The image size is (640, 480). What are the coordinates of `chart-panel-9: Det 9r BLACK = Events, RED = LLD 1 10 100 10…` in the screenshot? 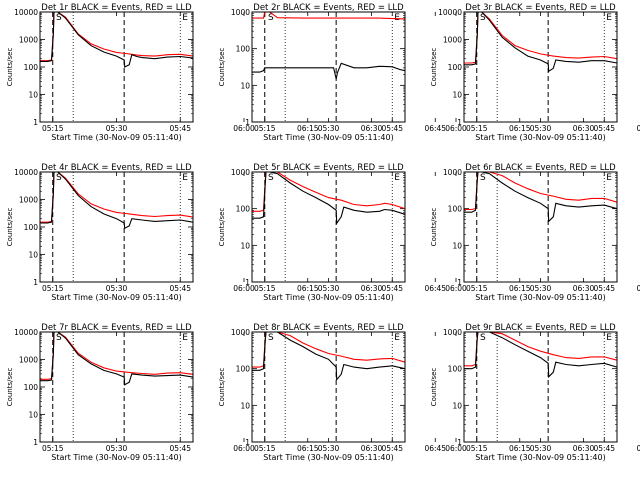 It's located at (524, 392).